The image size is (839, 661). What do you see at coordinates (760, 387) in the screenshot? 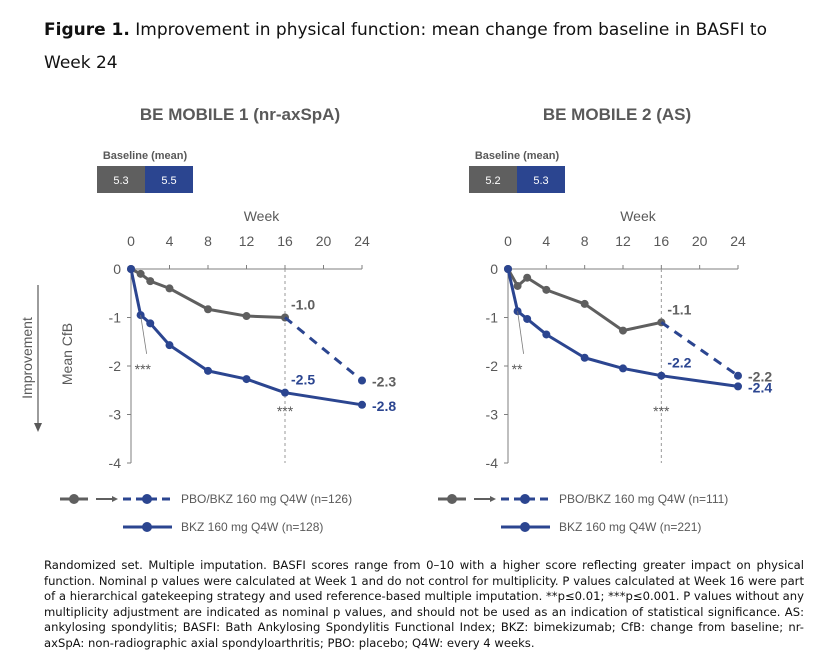
I see `data-label: -2.4` at bounding box center [760, 387].